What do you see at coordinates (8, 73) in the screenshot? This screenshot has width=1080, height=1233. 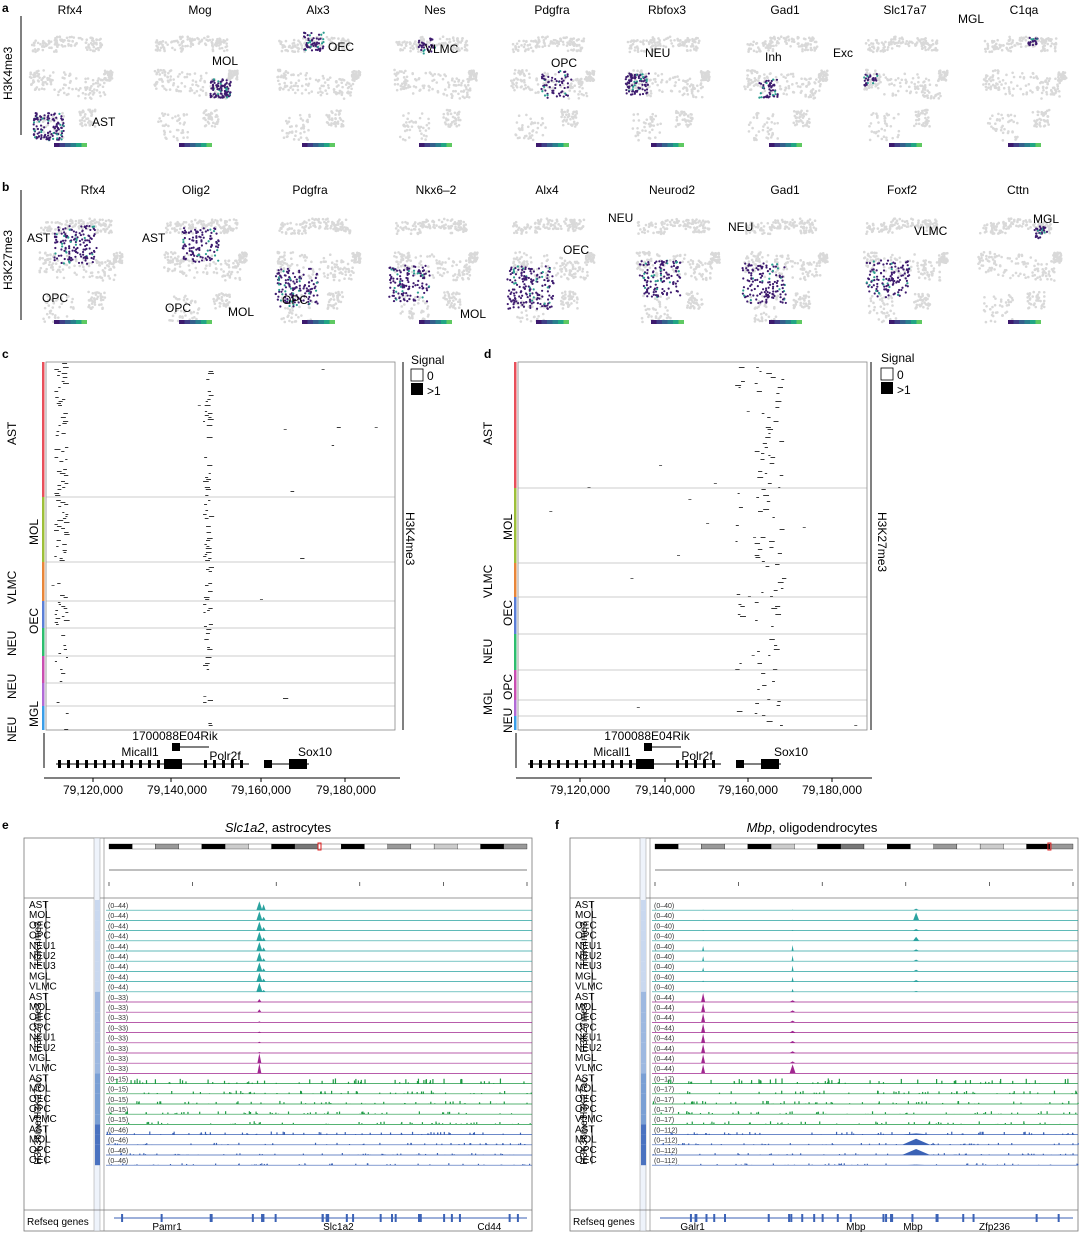 I see `panel-a-mark: H3K4me3` at bounding box center [8, 73].